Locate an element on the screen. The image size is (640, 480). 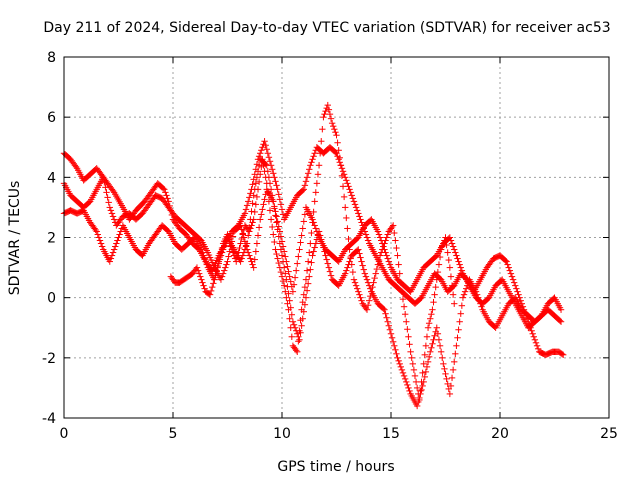
y-axis-label: SDTVAR / TECUs is located at coordinates (15, 238).